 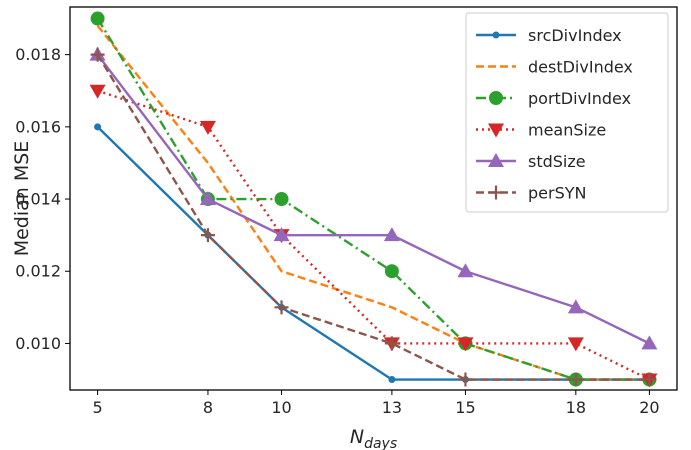 I want to click on x-tick-label: 13, so click(x=392, y=407).